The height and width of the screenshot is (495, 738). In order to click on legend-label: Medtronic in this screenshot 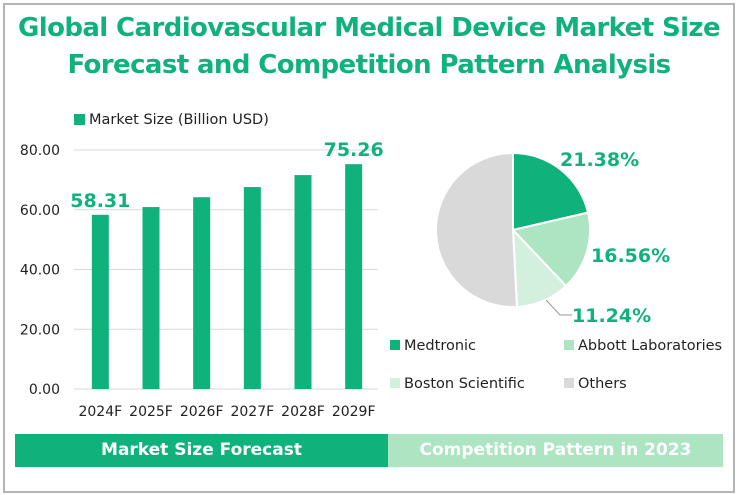, I will do `click(440, 346)`.